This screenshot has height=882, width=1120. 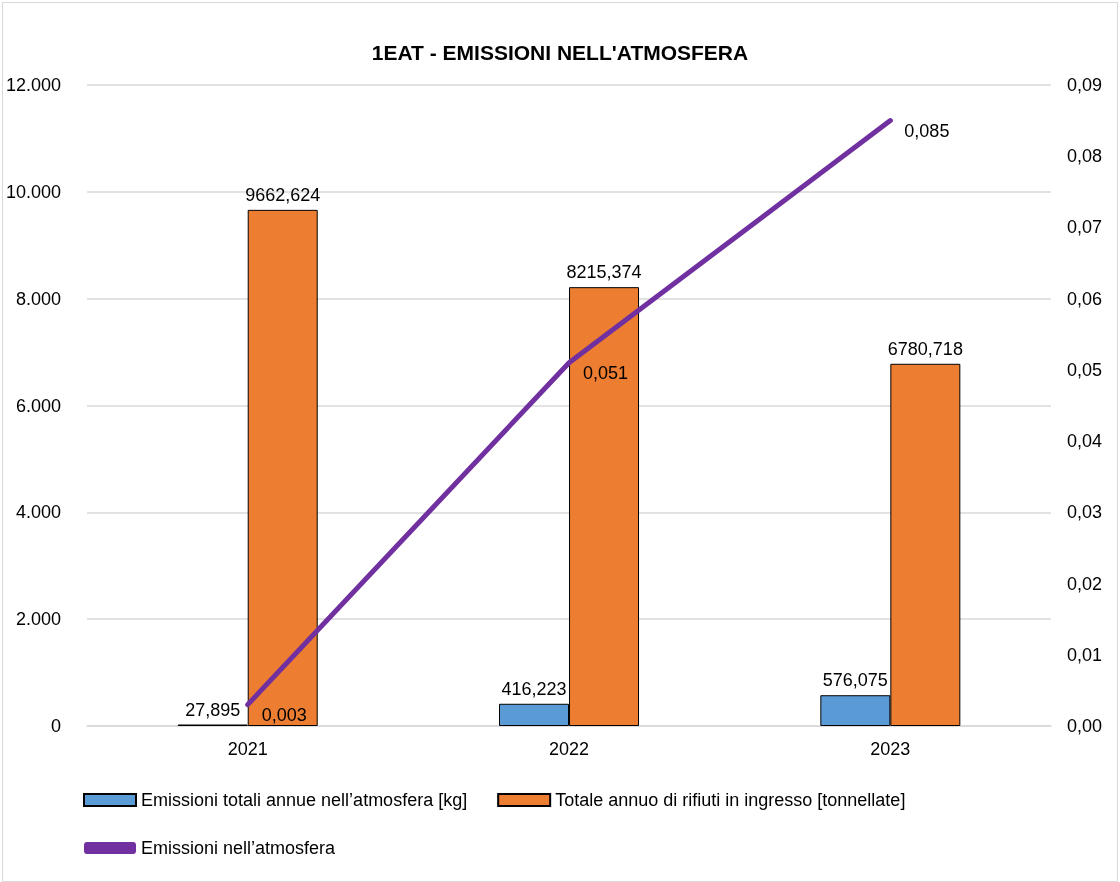 I want to click on y2-tick-label: 0,06, so click(x=1085, y=298).